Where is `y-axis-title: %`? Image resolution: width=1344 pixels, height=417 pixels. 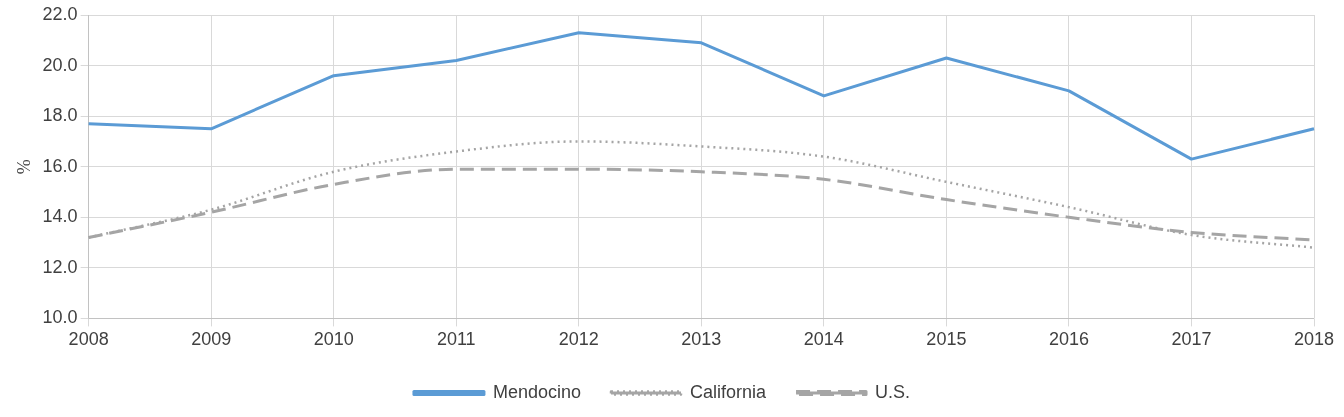
y-axis-title: % is located at coordinates (23, 167).